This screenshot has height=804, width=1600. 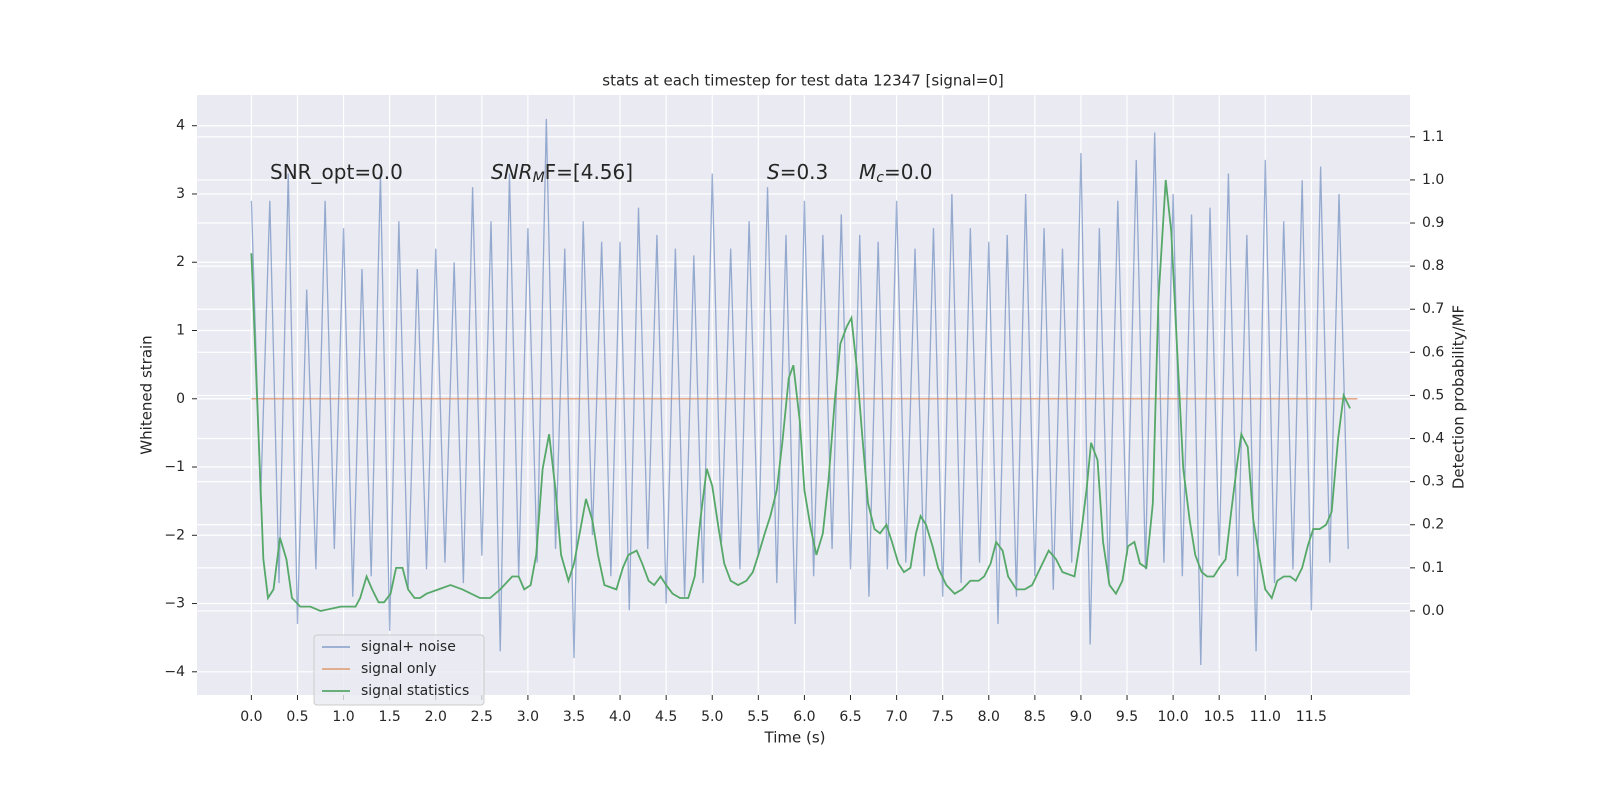 I want to click on x-tick-label: 4.0, so click(x=620, y=717).